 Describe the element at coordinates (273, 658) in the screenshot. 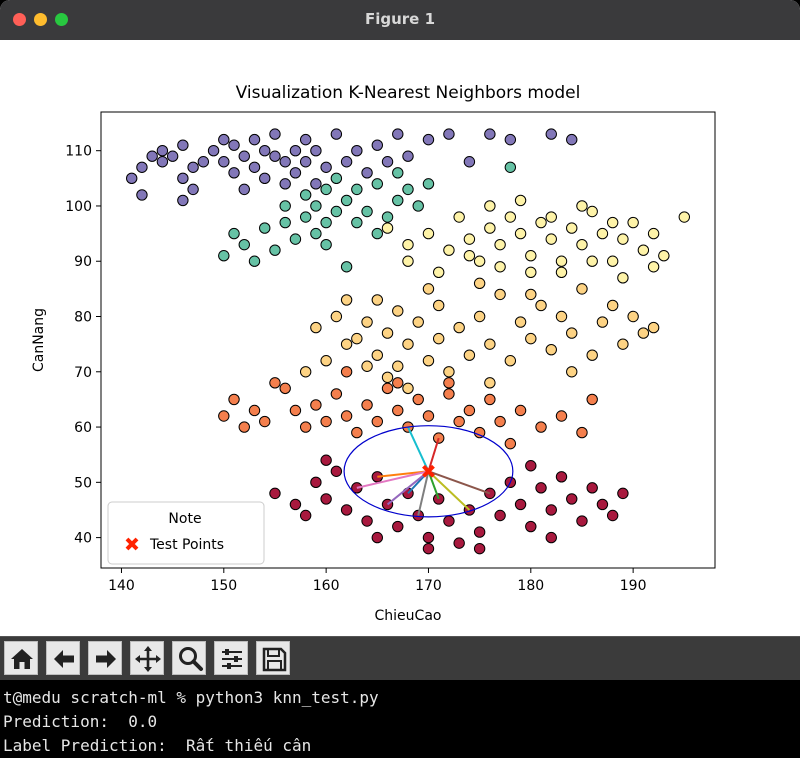

I see `save-button` at that location.